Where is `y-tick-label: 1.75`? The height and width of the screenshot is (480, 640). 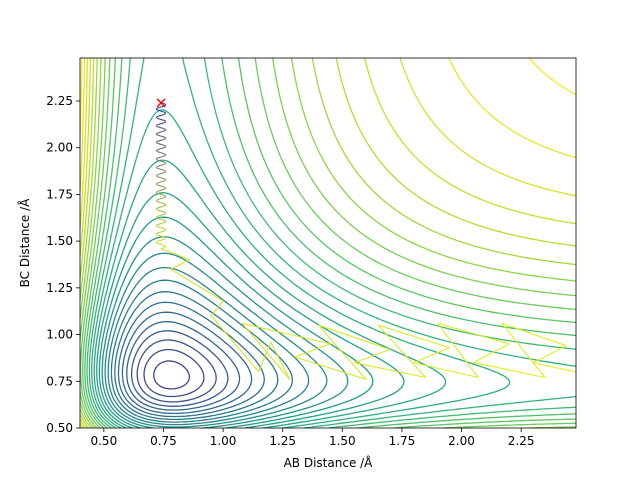 y-tick-label: 1.75 is located at coordinates (59, 194).